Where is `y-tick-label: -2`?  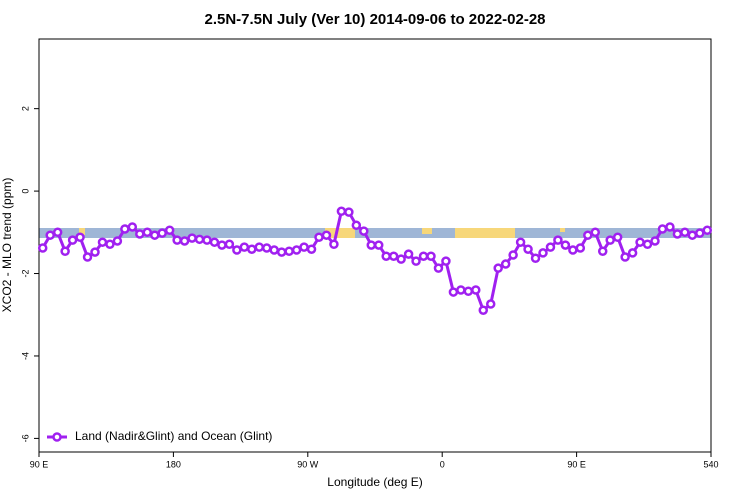
y-tick-label: -2 is located at coordinates (25, 274).